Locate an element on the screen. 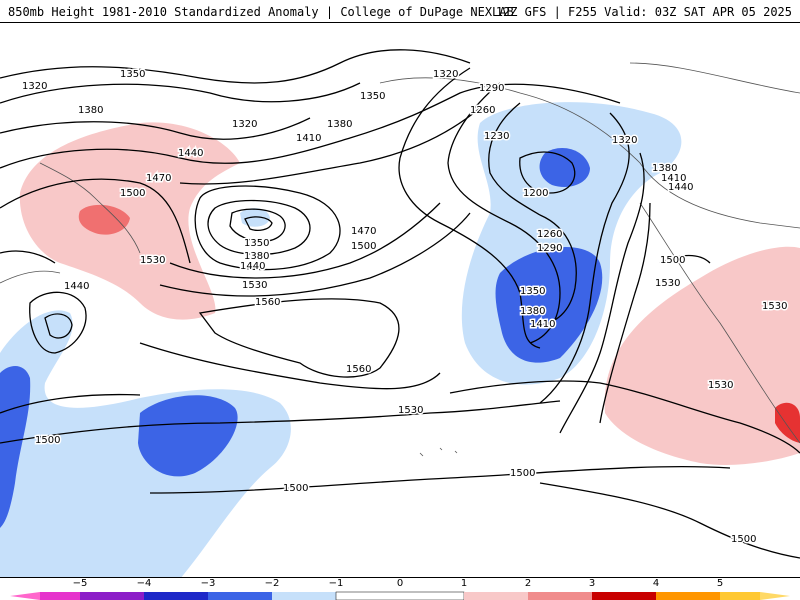 The width and height of the screenshot is (800, 600). negative-anomaly-trough-south is located at coordinates (549, 304).